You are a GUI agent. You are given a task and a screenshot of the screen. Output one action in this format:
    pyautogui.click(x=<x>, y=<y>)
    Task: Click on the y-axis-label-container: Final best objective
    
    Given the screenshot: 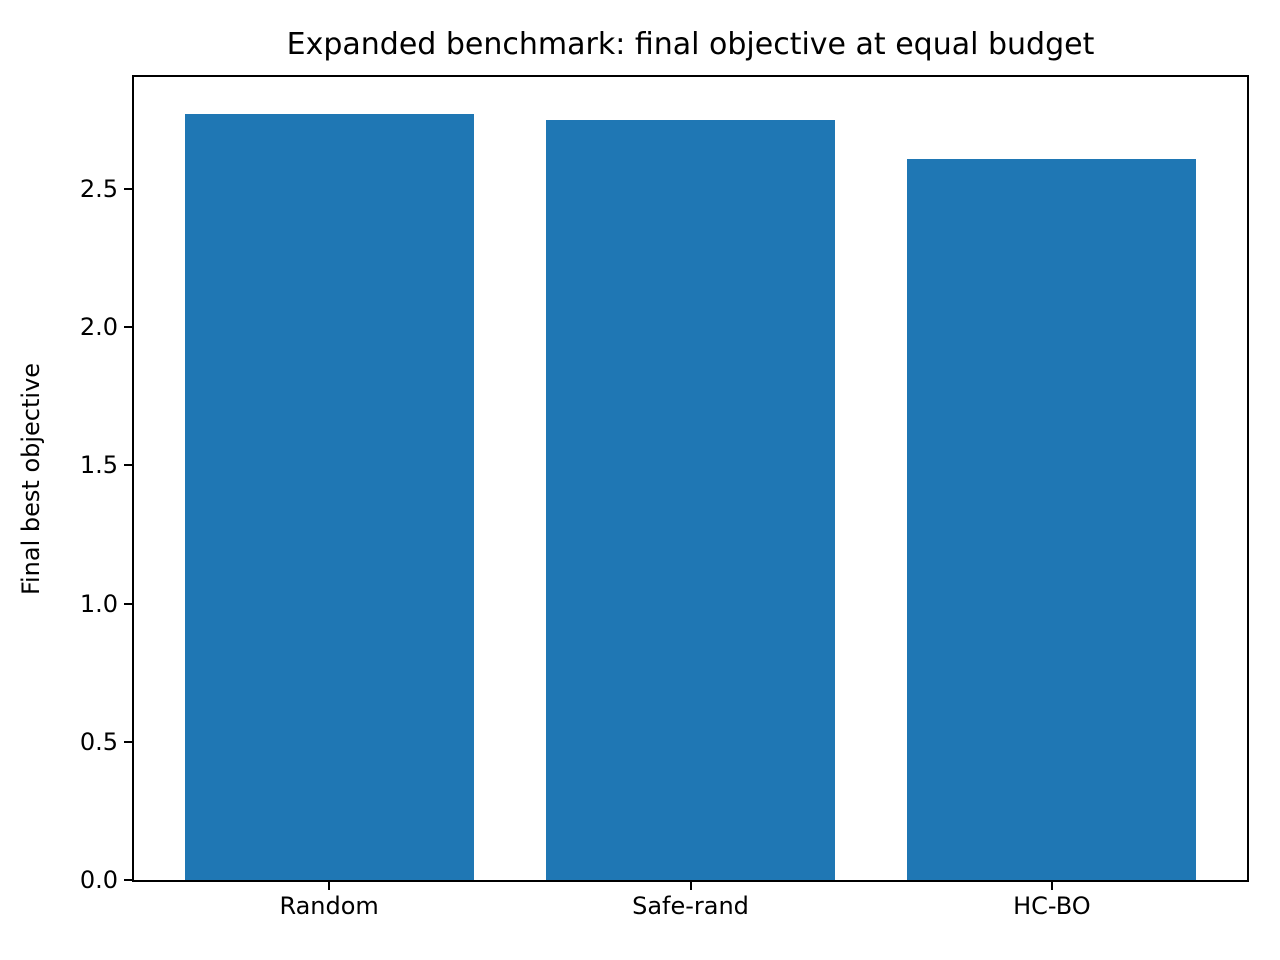 What is the action you would take?
    pyautogui.click(x=31, y=478)
    